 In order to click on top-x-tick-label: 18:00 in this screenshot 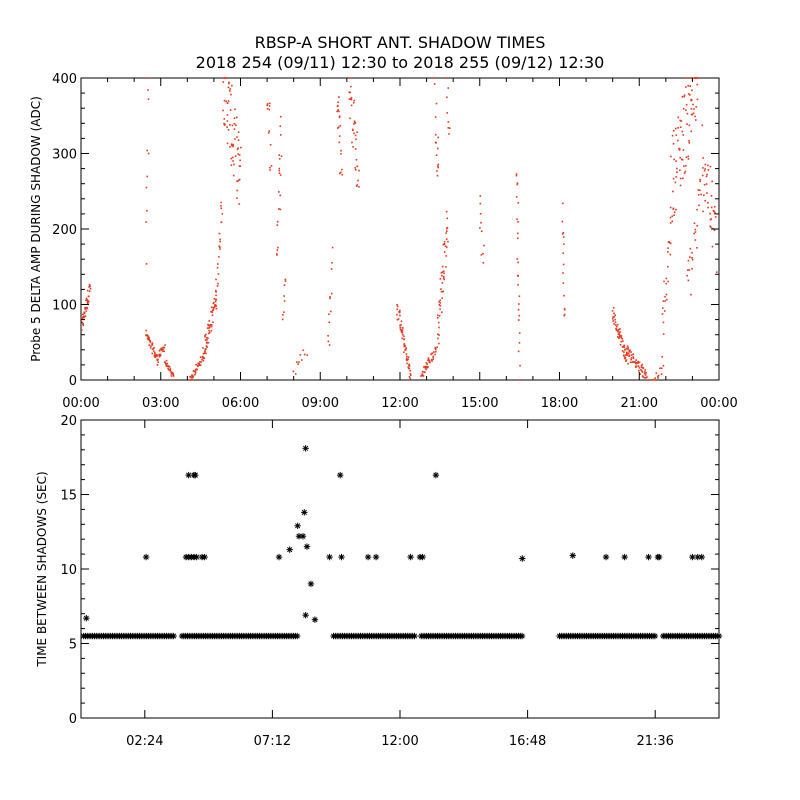, I will do `click(559, 403)`.